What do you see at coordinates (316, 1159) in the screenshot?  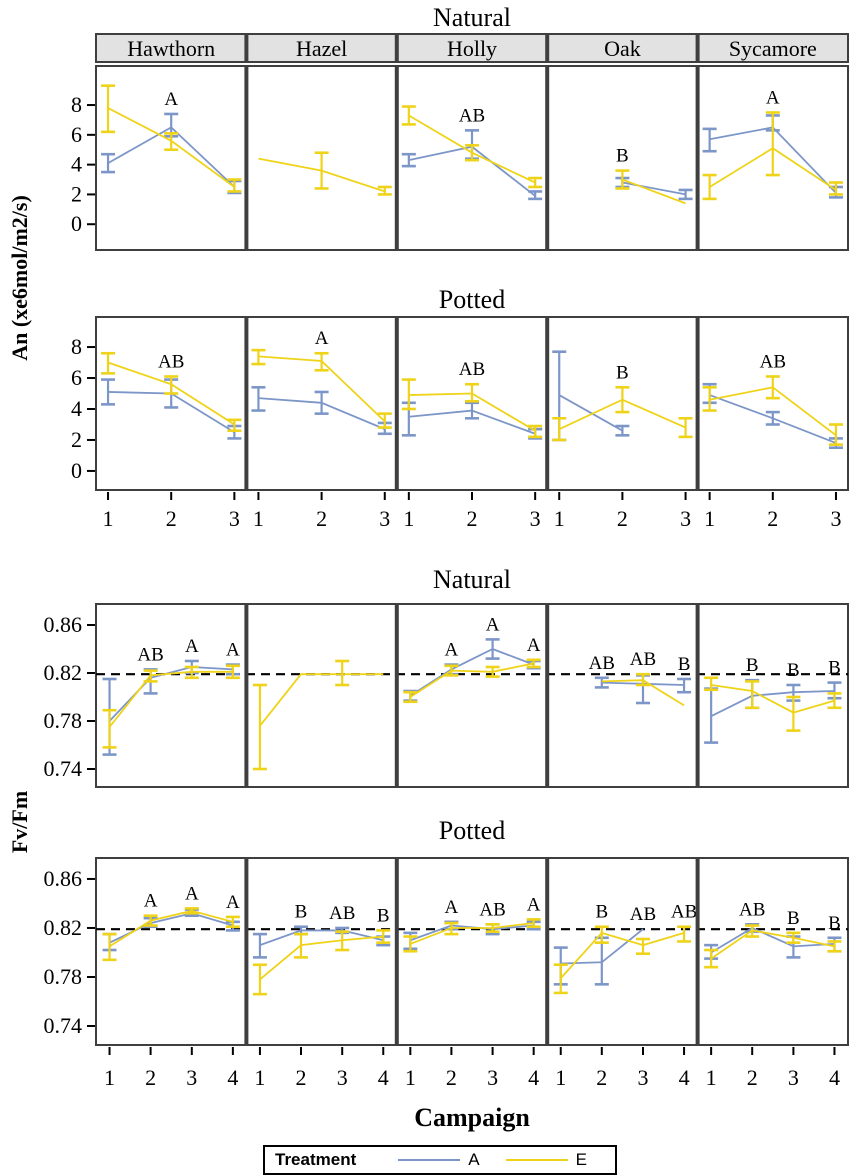 I see `legend-title: Treatment` at bounding box center [316, 1159].